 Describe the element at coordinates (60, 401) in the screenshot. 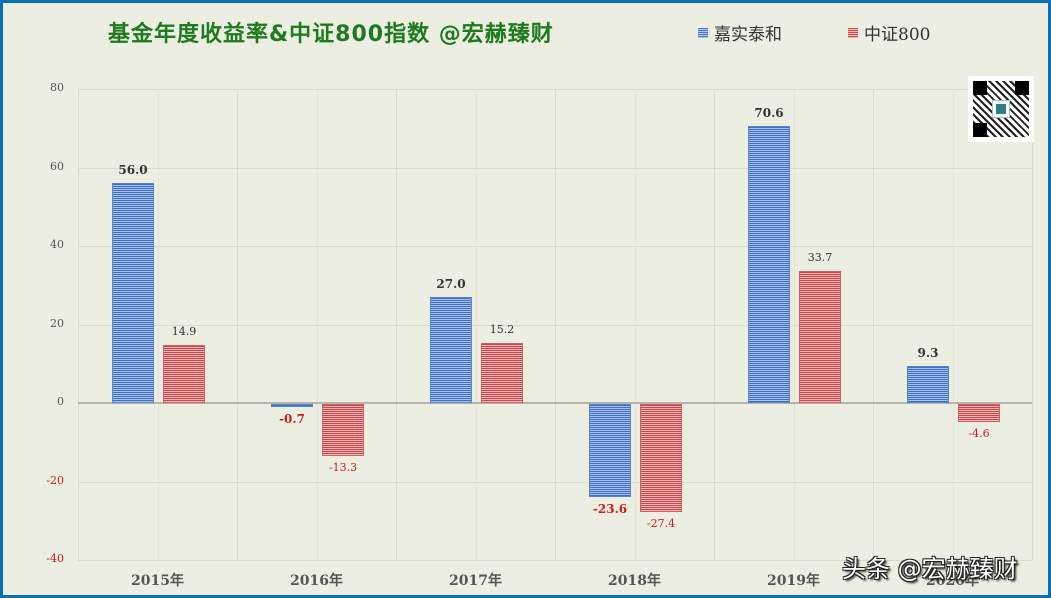

I see `y-tick-label: 0` at that location.